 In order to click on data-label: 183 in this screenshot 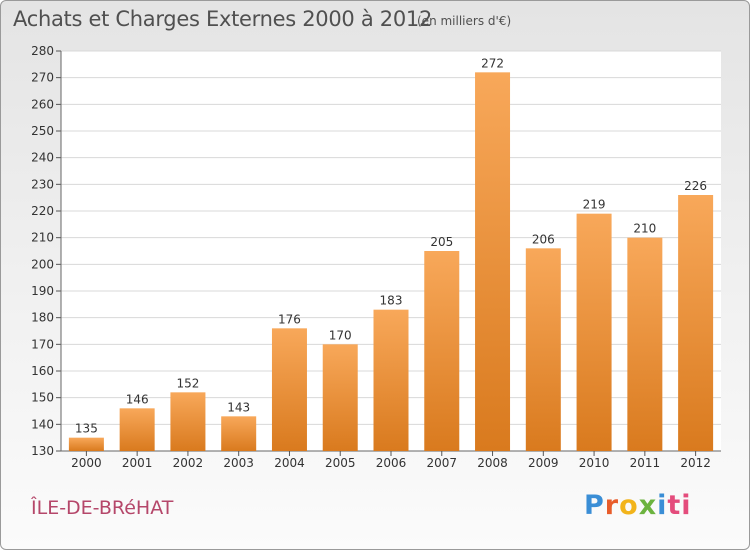, I will do `click(391, 301)`.